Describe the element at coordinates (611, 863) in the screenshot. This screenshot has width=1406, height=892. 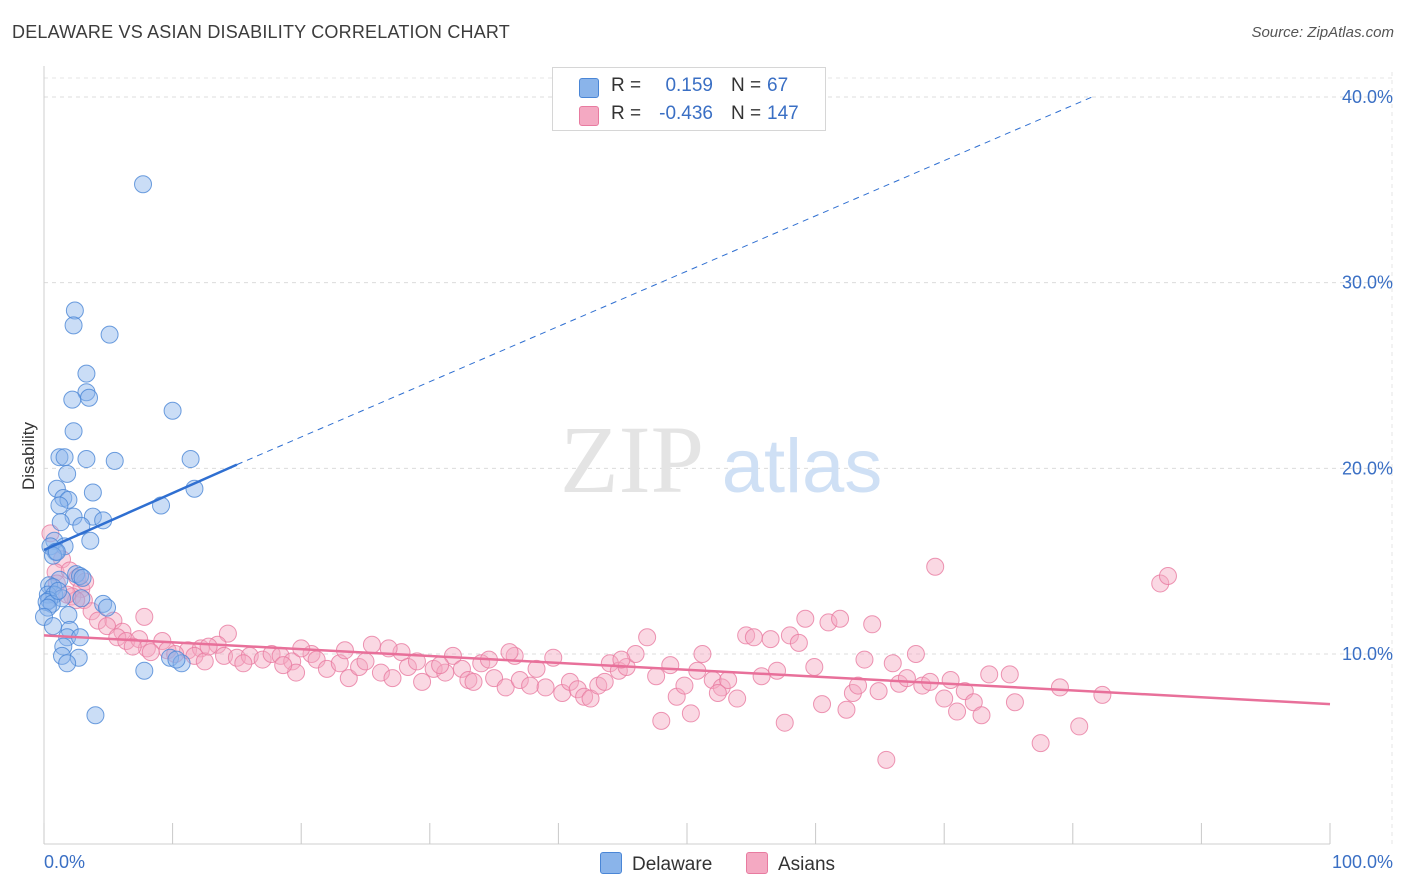
I see `delaware-legend-swatch` at that location.